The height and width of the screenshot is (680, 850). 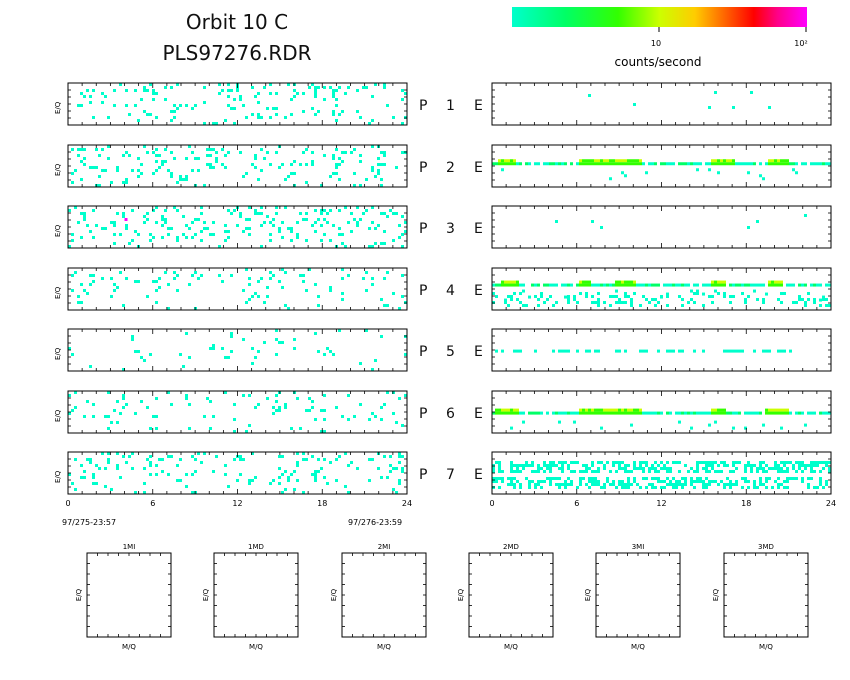 What do you see at coordinates (588, 594) in the screenshot?
I see `mass-panel-ylabel: E/Q` at bounding box center [588, 594].